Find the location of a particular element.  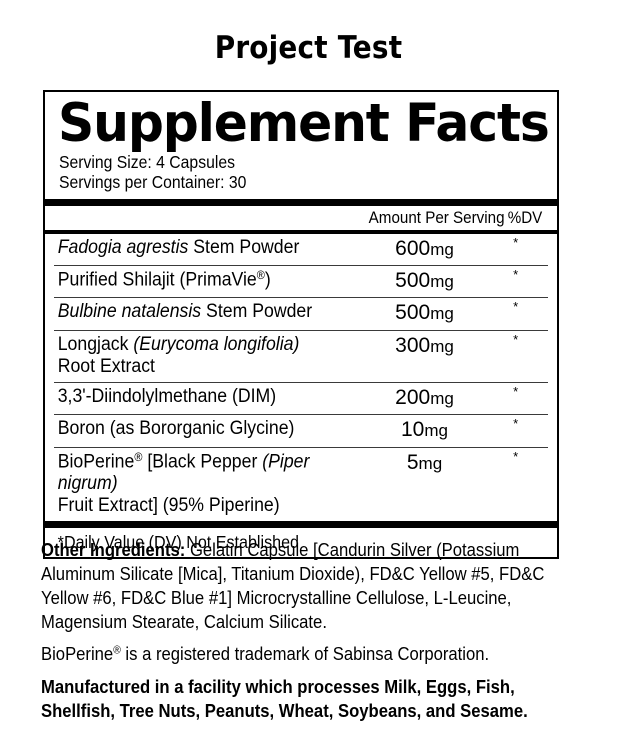

ingredient-row: Boron (as Bororganic Glycine) 10mg * is located at coordinates (301, 430).